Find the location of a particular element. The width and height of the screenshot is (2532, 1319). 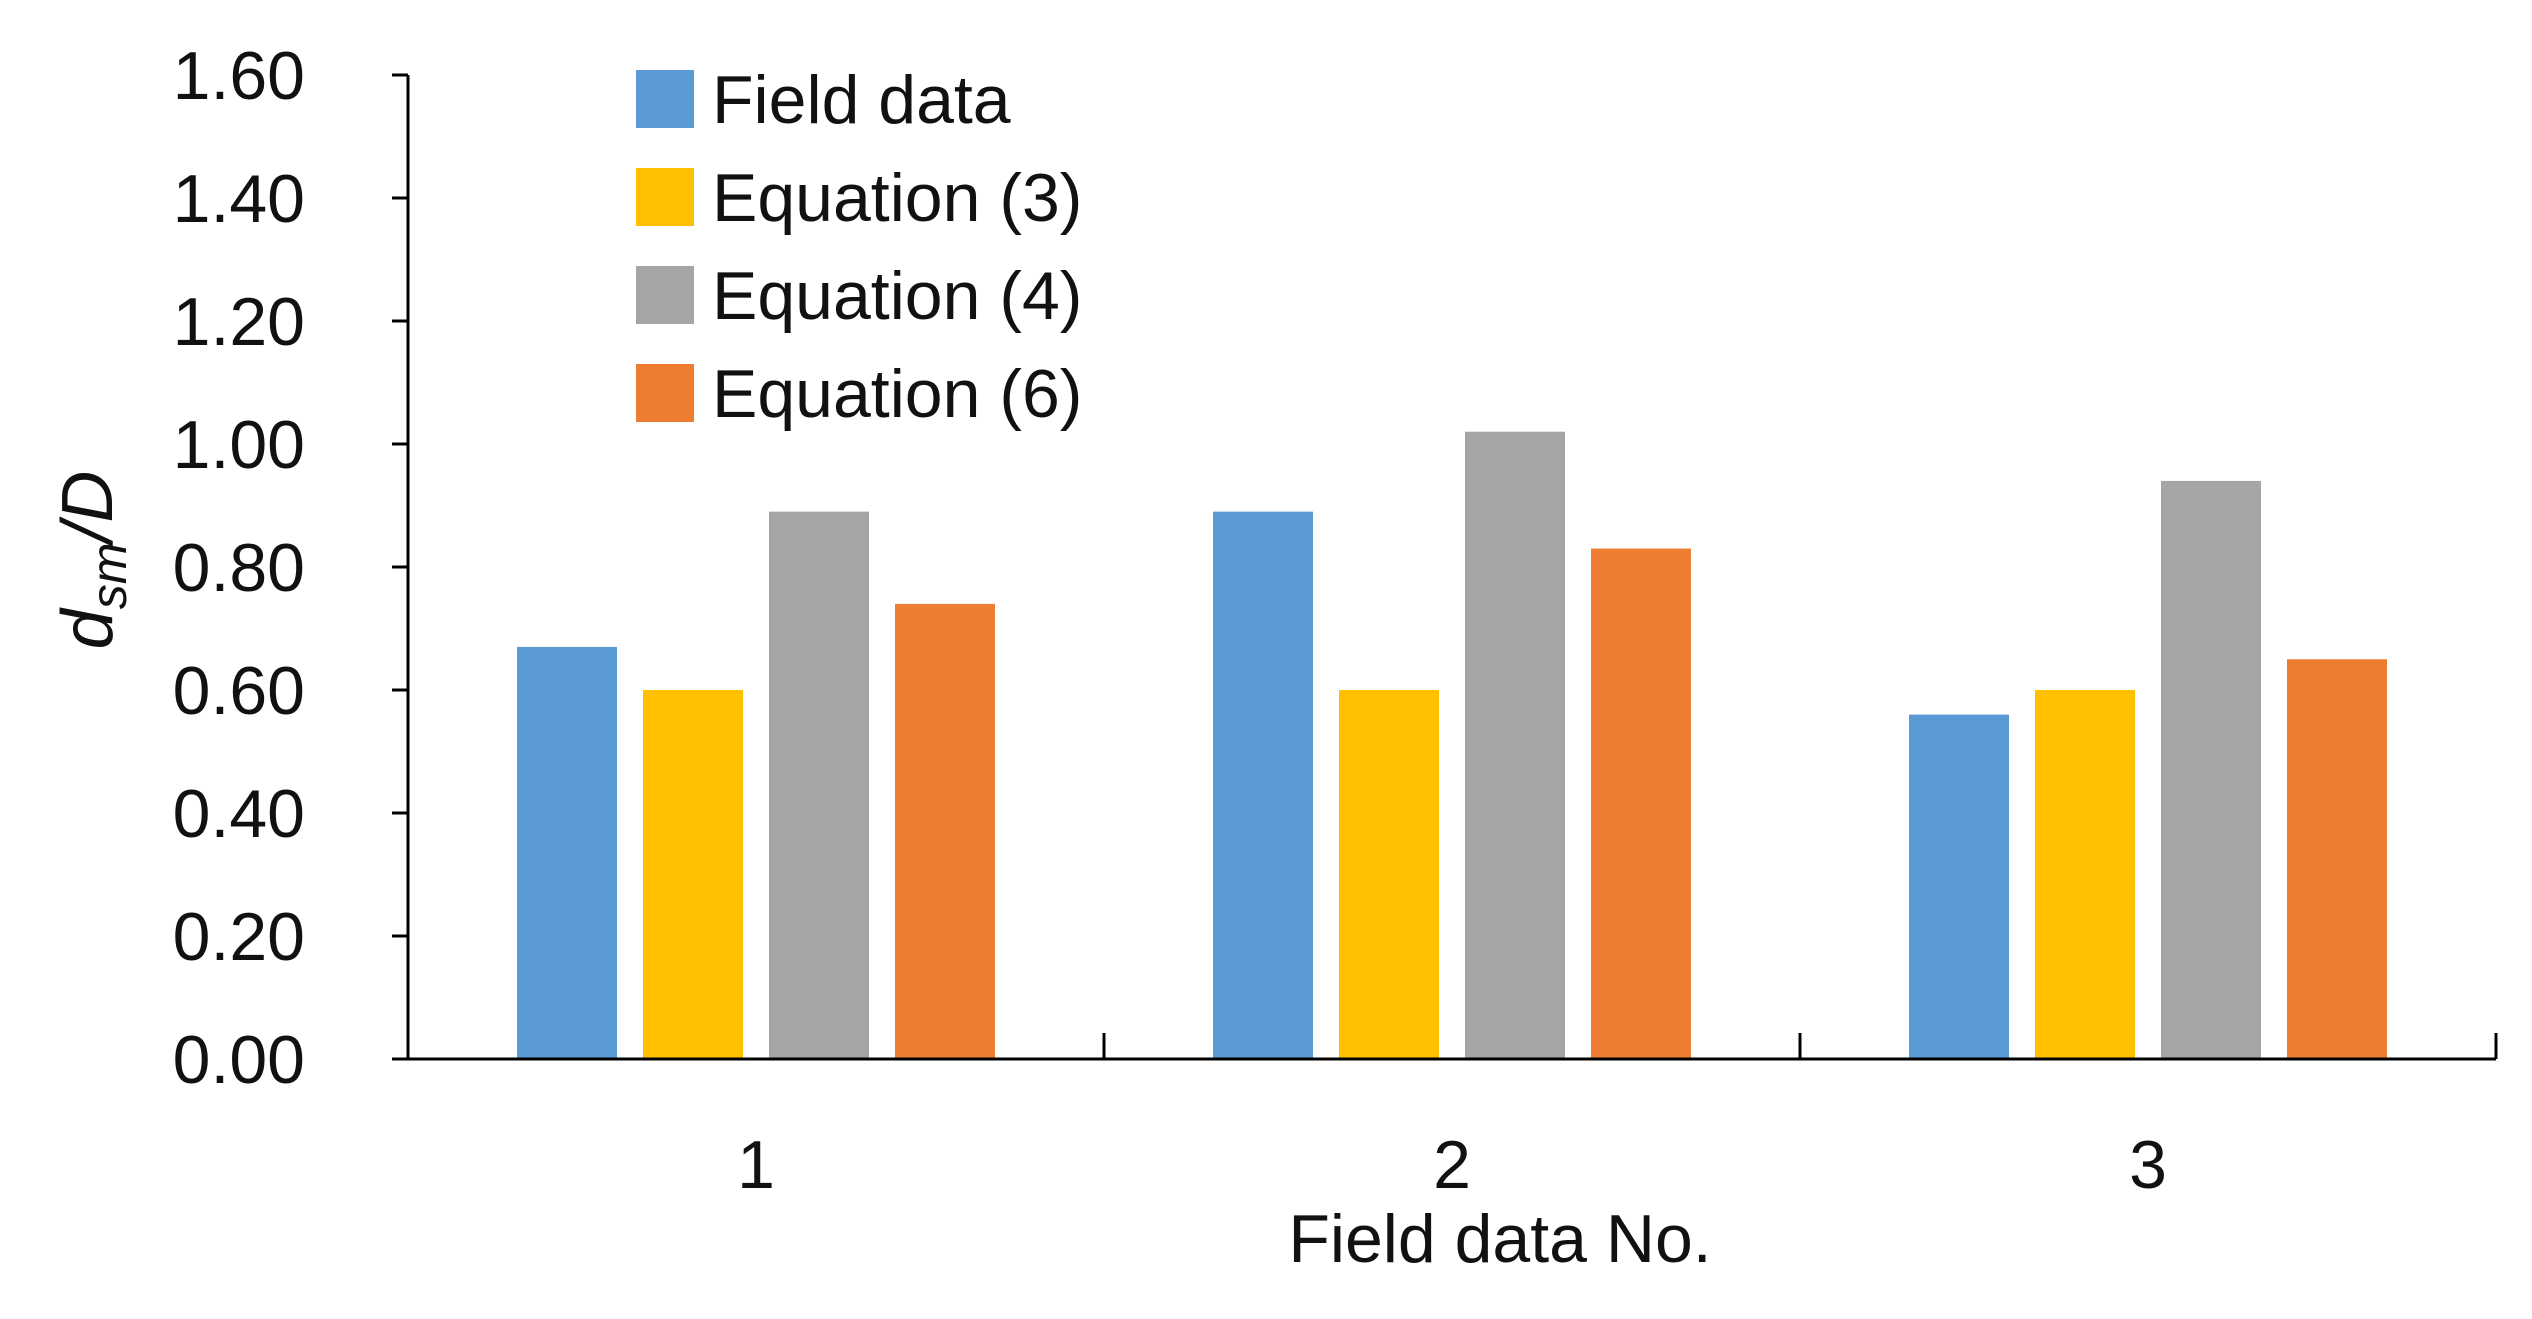

y-tick-label: 0.60 is located at coordinates (239, 691).